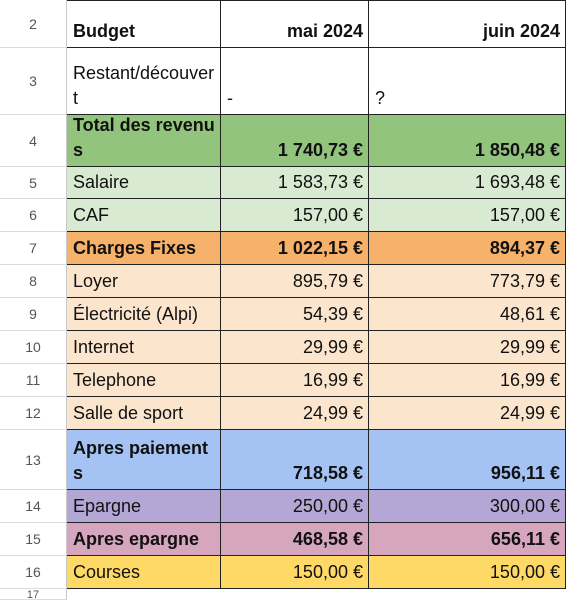 The height and width of the screenshot is (600, 569). Describe the element at coordinates (33, 413) in the screenshot. I see `row-number: 12` at that location.